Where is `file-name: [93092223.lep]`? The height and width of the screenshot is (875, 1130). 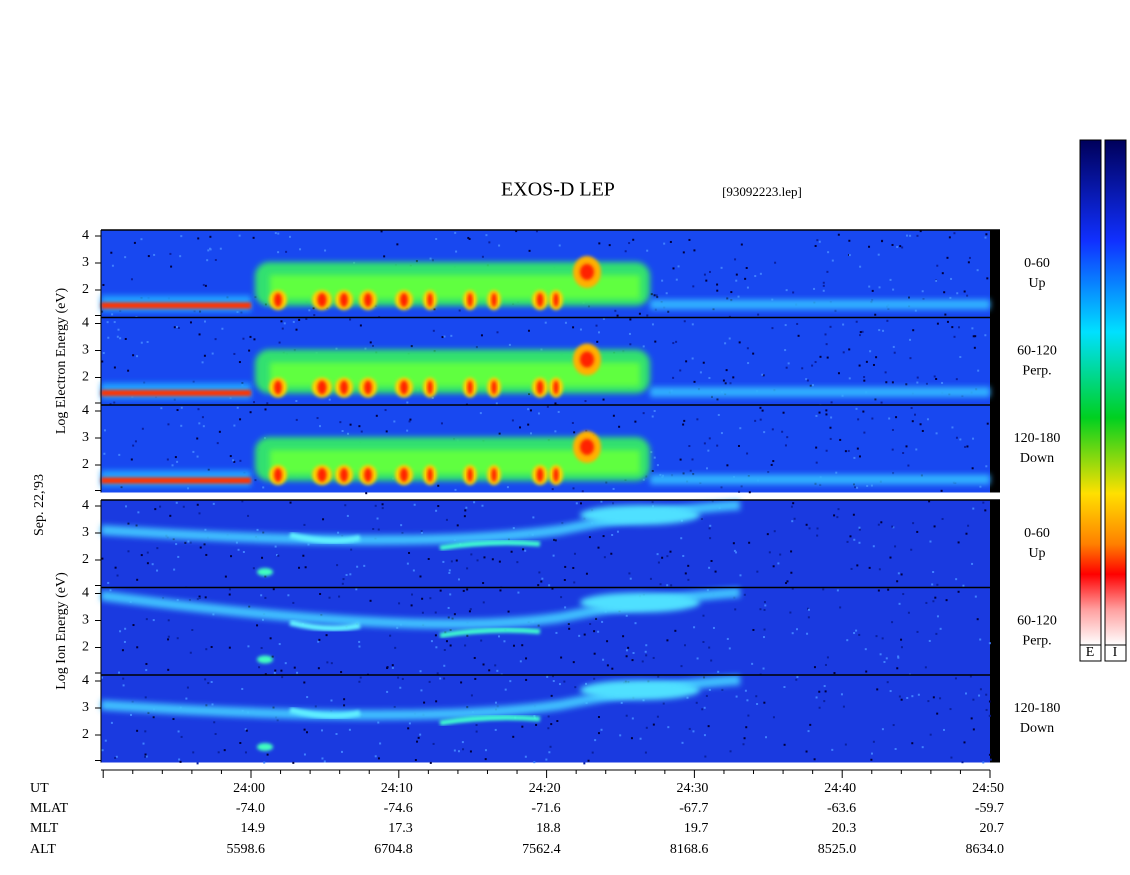 file-name: [93092223.lep] is located at coordinates (762, 191).